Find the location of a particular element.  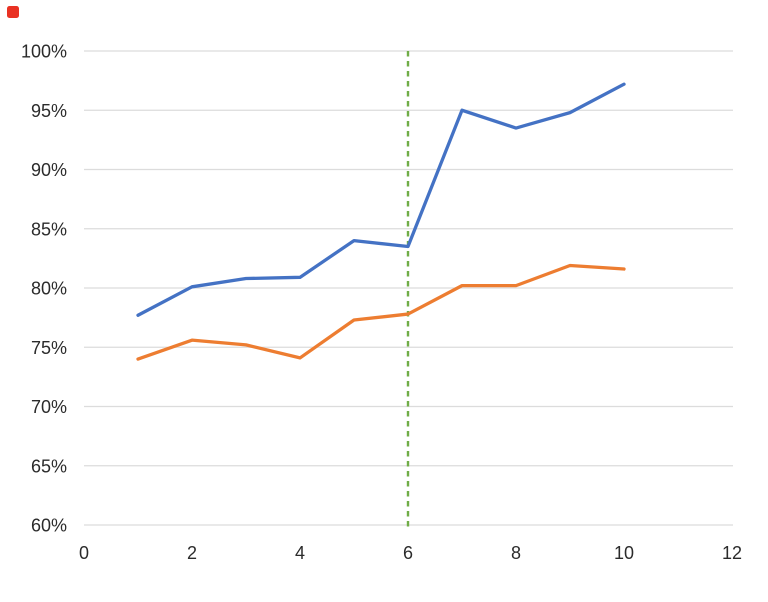

x-tick-label: 6 is located at coordinates (408, 553).